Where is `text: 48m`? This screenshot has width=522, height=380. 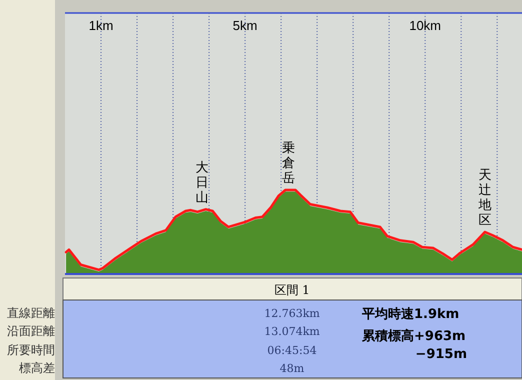 text: 48m is located at coordinates (292, 368).